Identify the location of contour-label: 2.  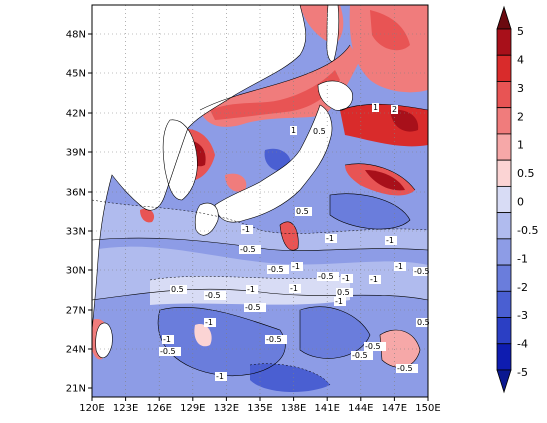
(394, 109).